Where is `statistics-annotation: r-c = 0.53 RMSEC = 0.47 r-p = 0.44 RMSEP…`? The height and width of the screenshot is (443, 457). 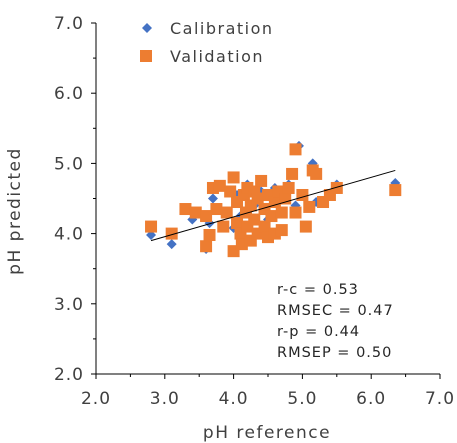 statistics-annotation: r-c = 0.53 RMSEC = 0.47 r-p = 0.44 RMSEP… is located at coordinates (335, 321).